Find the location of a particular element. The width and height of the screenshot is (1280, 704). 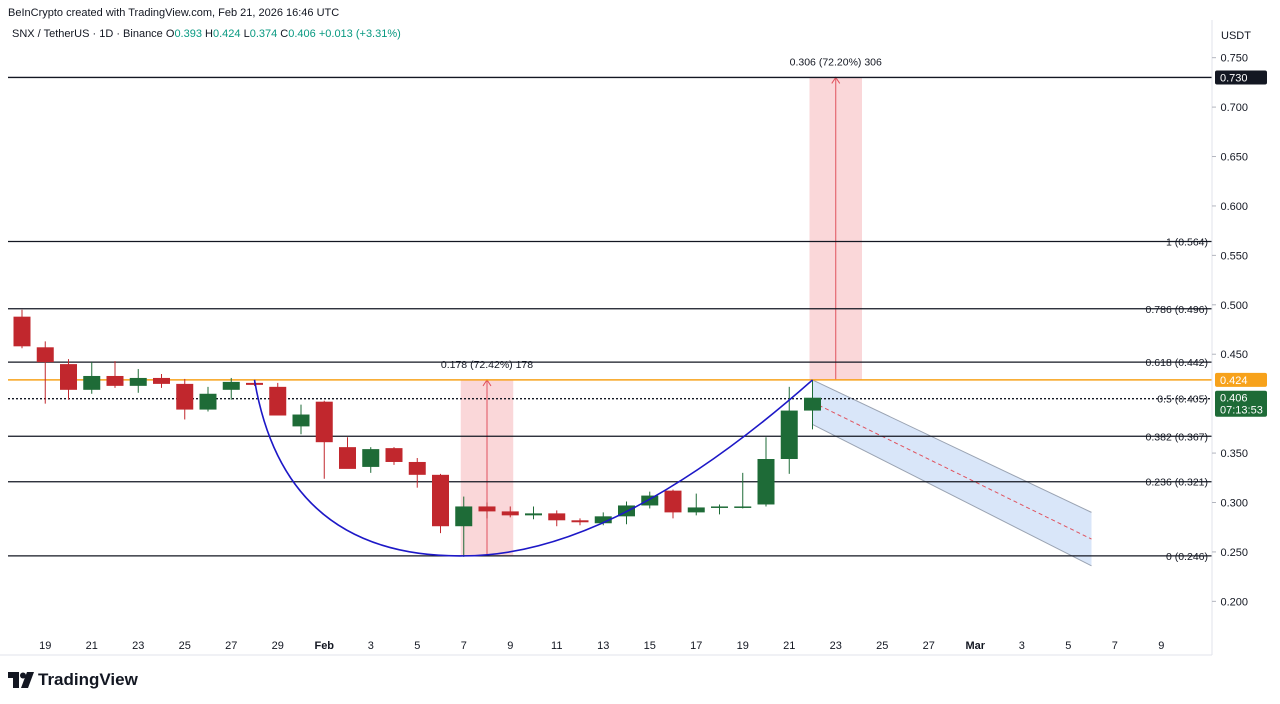

x-tick-label: 25 is located at coordinates (185, 646).